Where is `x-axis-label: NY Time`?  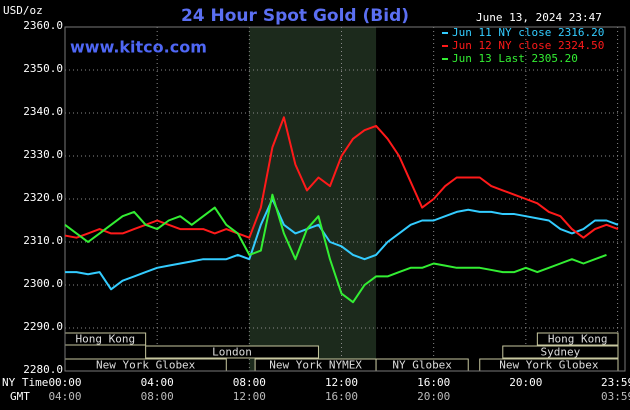 x-axis-label: NY Time is located at coordinates (25, 382).